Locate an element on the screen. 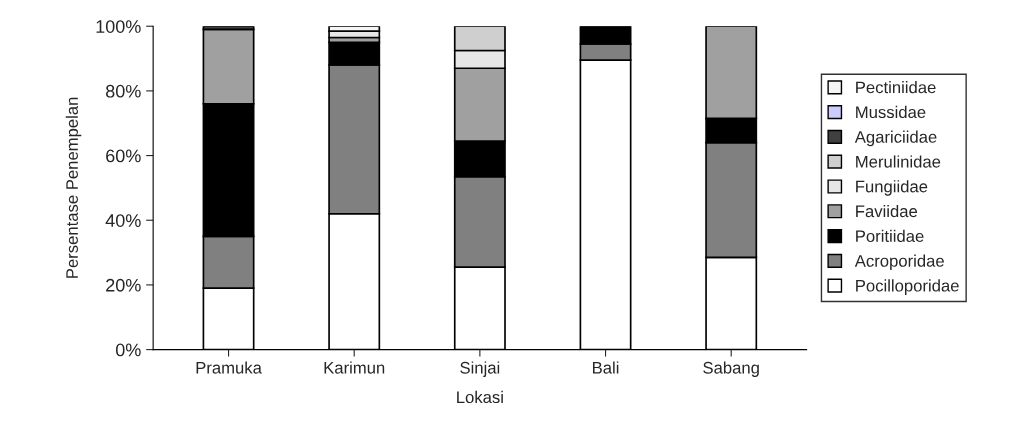 The height and width of the screenshot is (437, 1021). legend-label: Pectiniidae is located at coordinates (896, 87).